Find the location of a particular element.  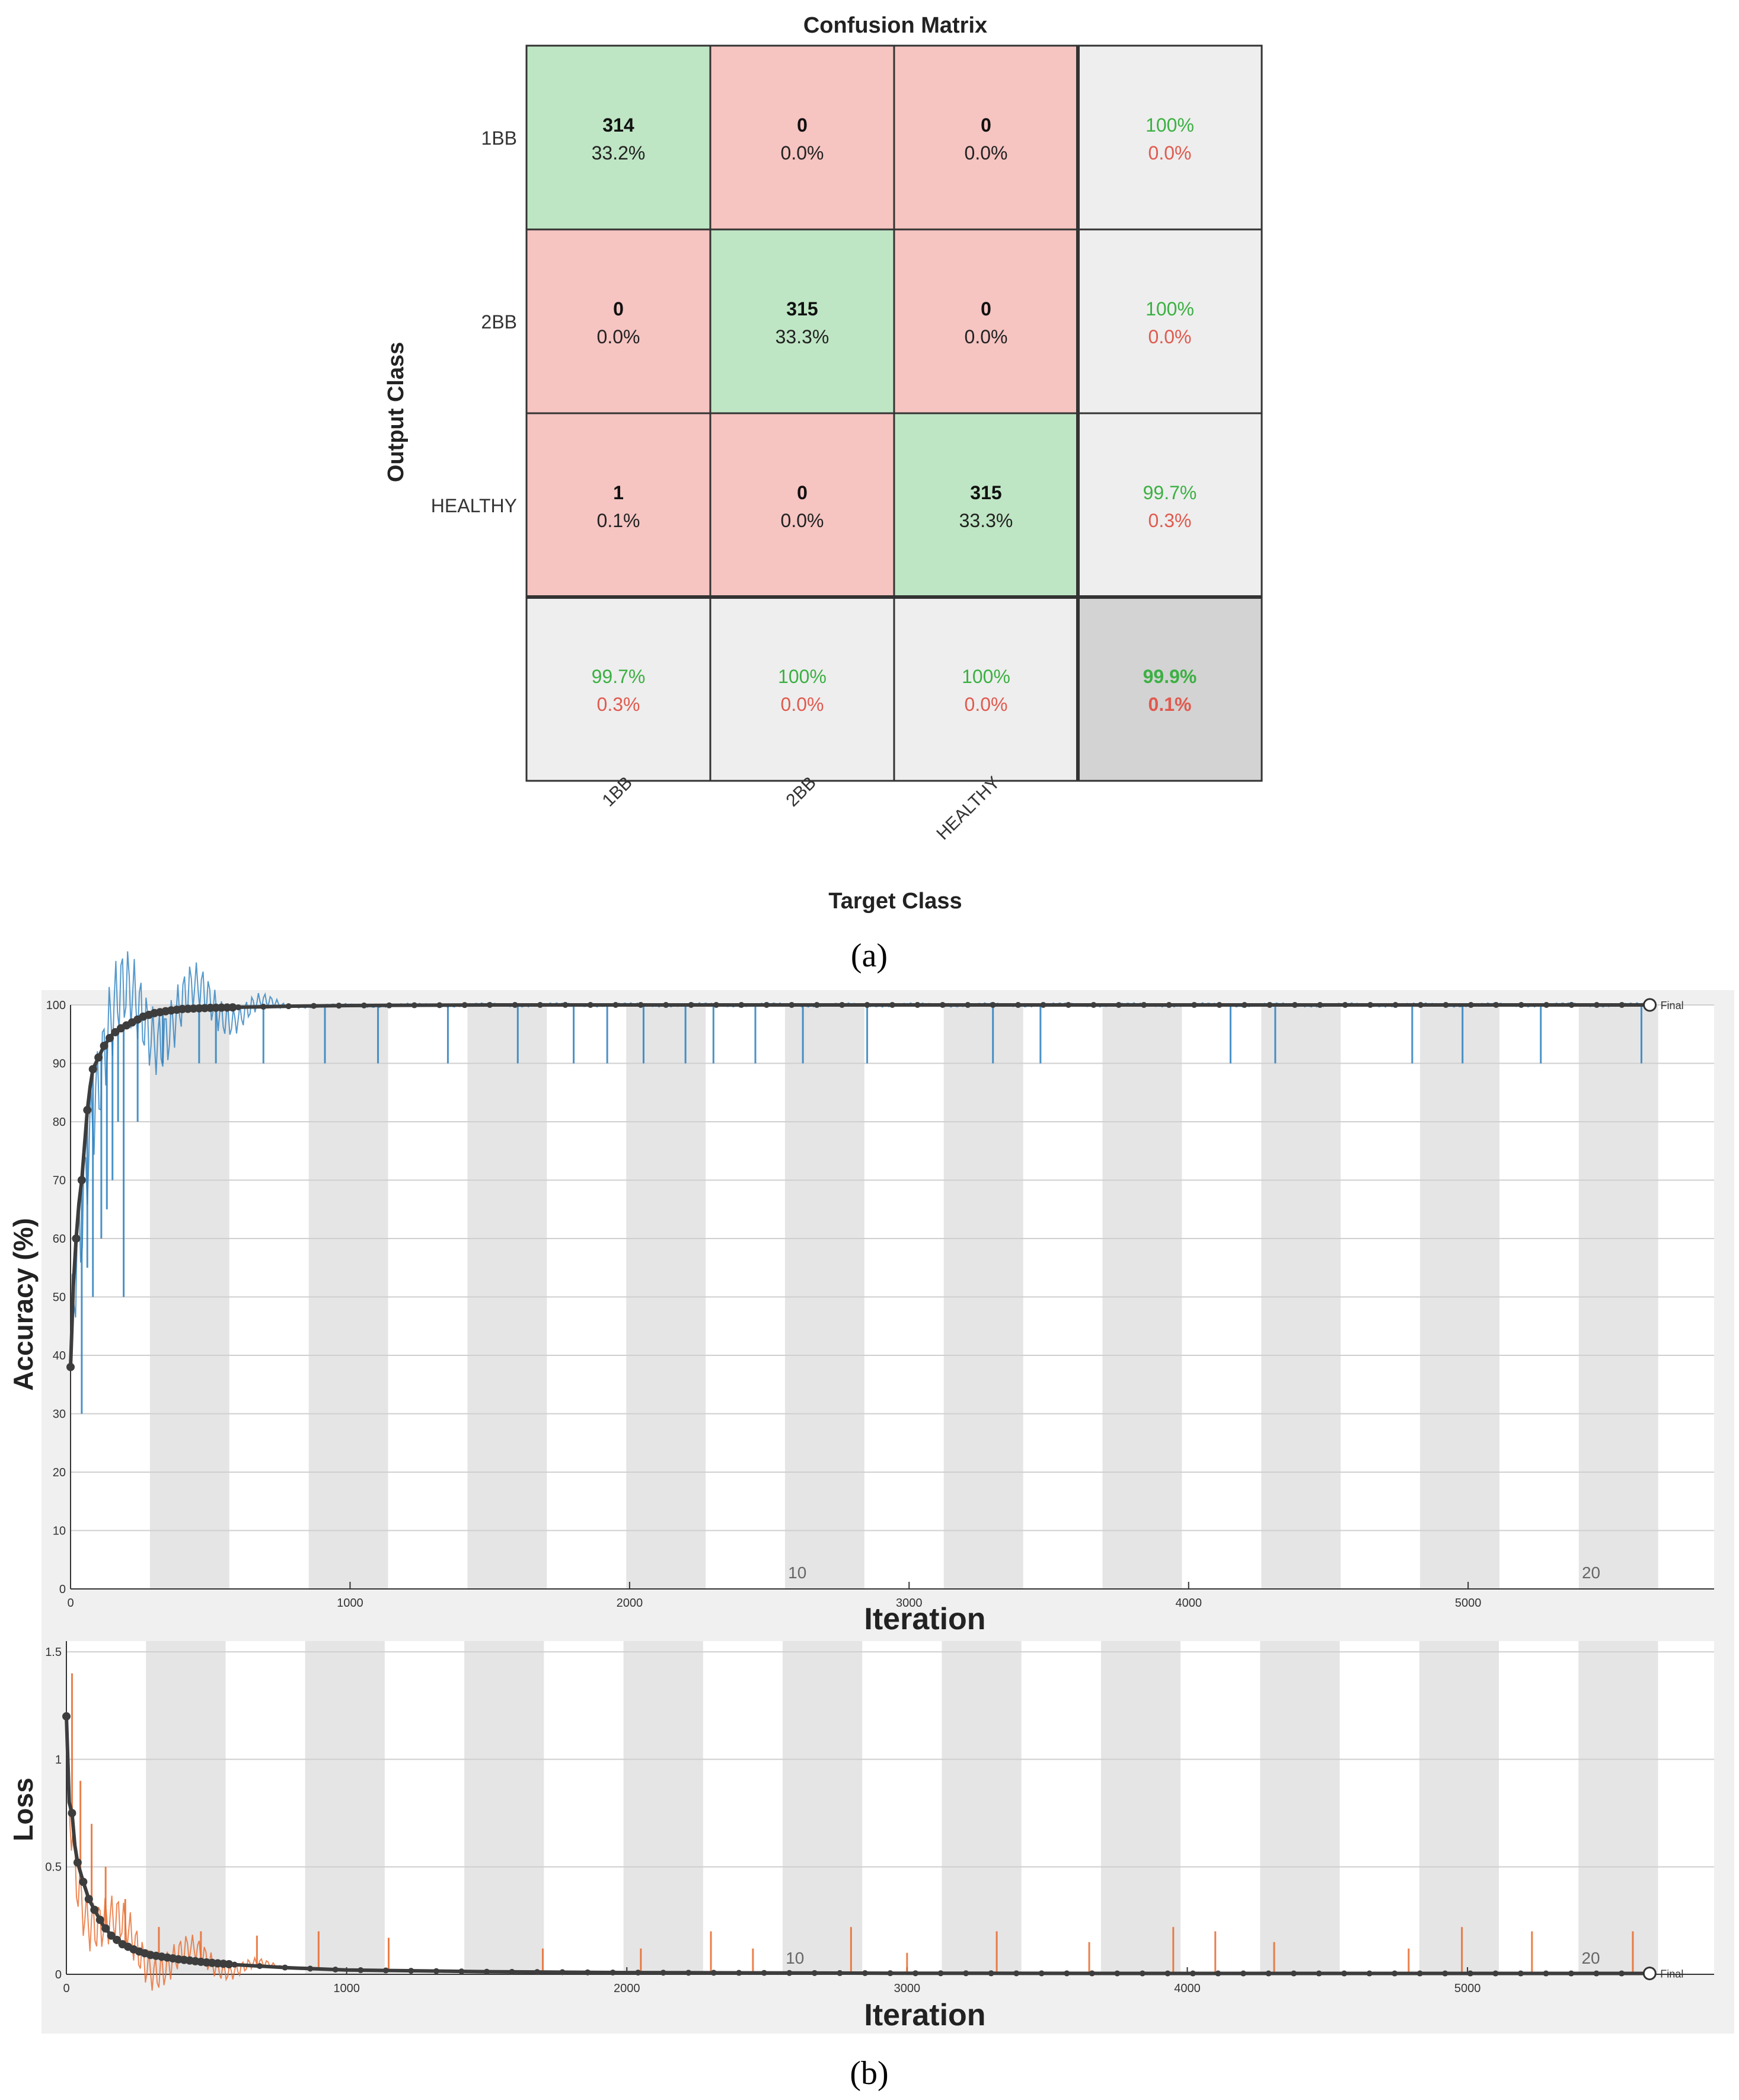

output-class-label: HEALTHY is located at coordinates (474, 505).